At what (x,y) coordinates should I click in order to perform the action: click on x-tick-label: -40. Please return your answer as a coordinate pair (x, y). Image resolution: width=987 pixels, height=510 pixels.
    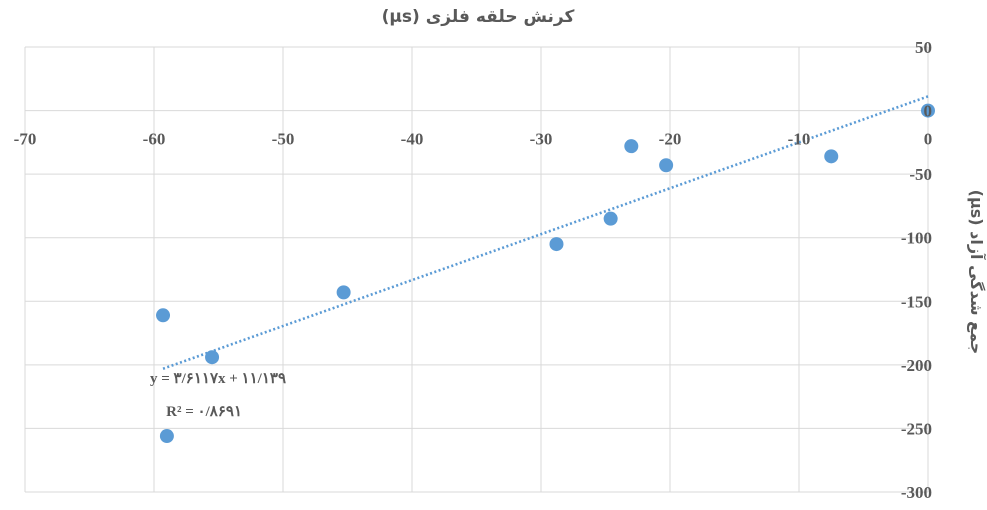
    Looking at the image, I should click on (412, 139).